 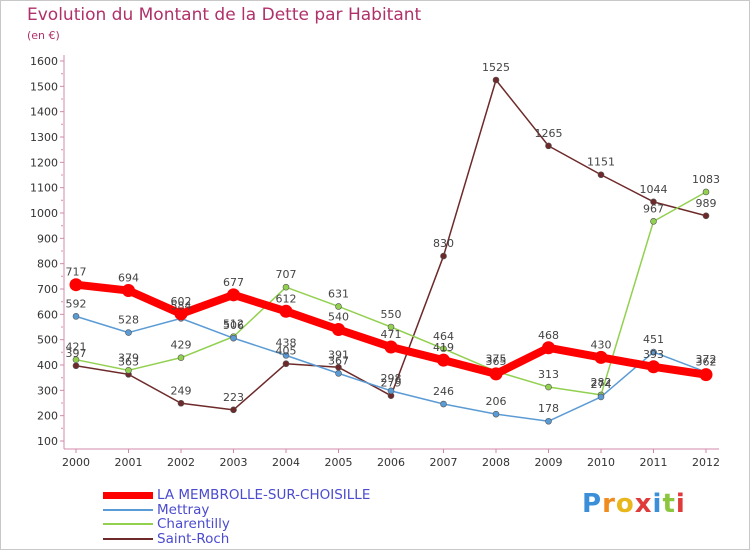 What do you see at coordinates (625, 504) in the screenshot?
I see `logo-letter: o` at bounding box center [625, 504].